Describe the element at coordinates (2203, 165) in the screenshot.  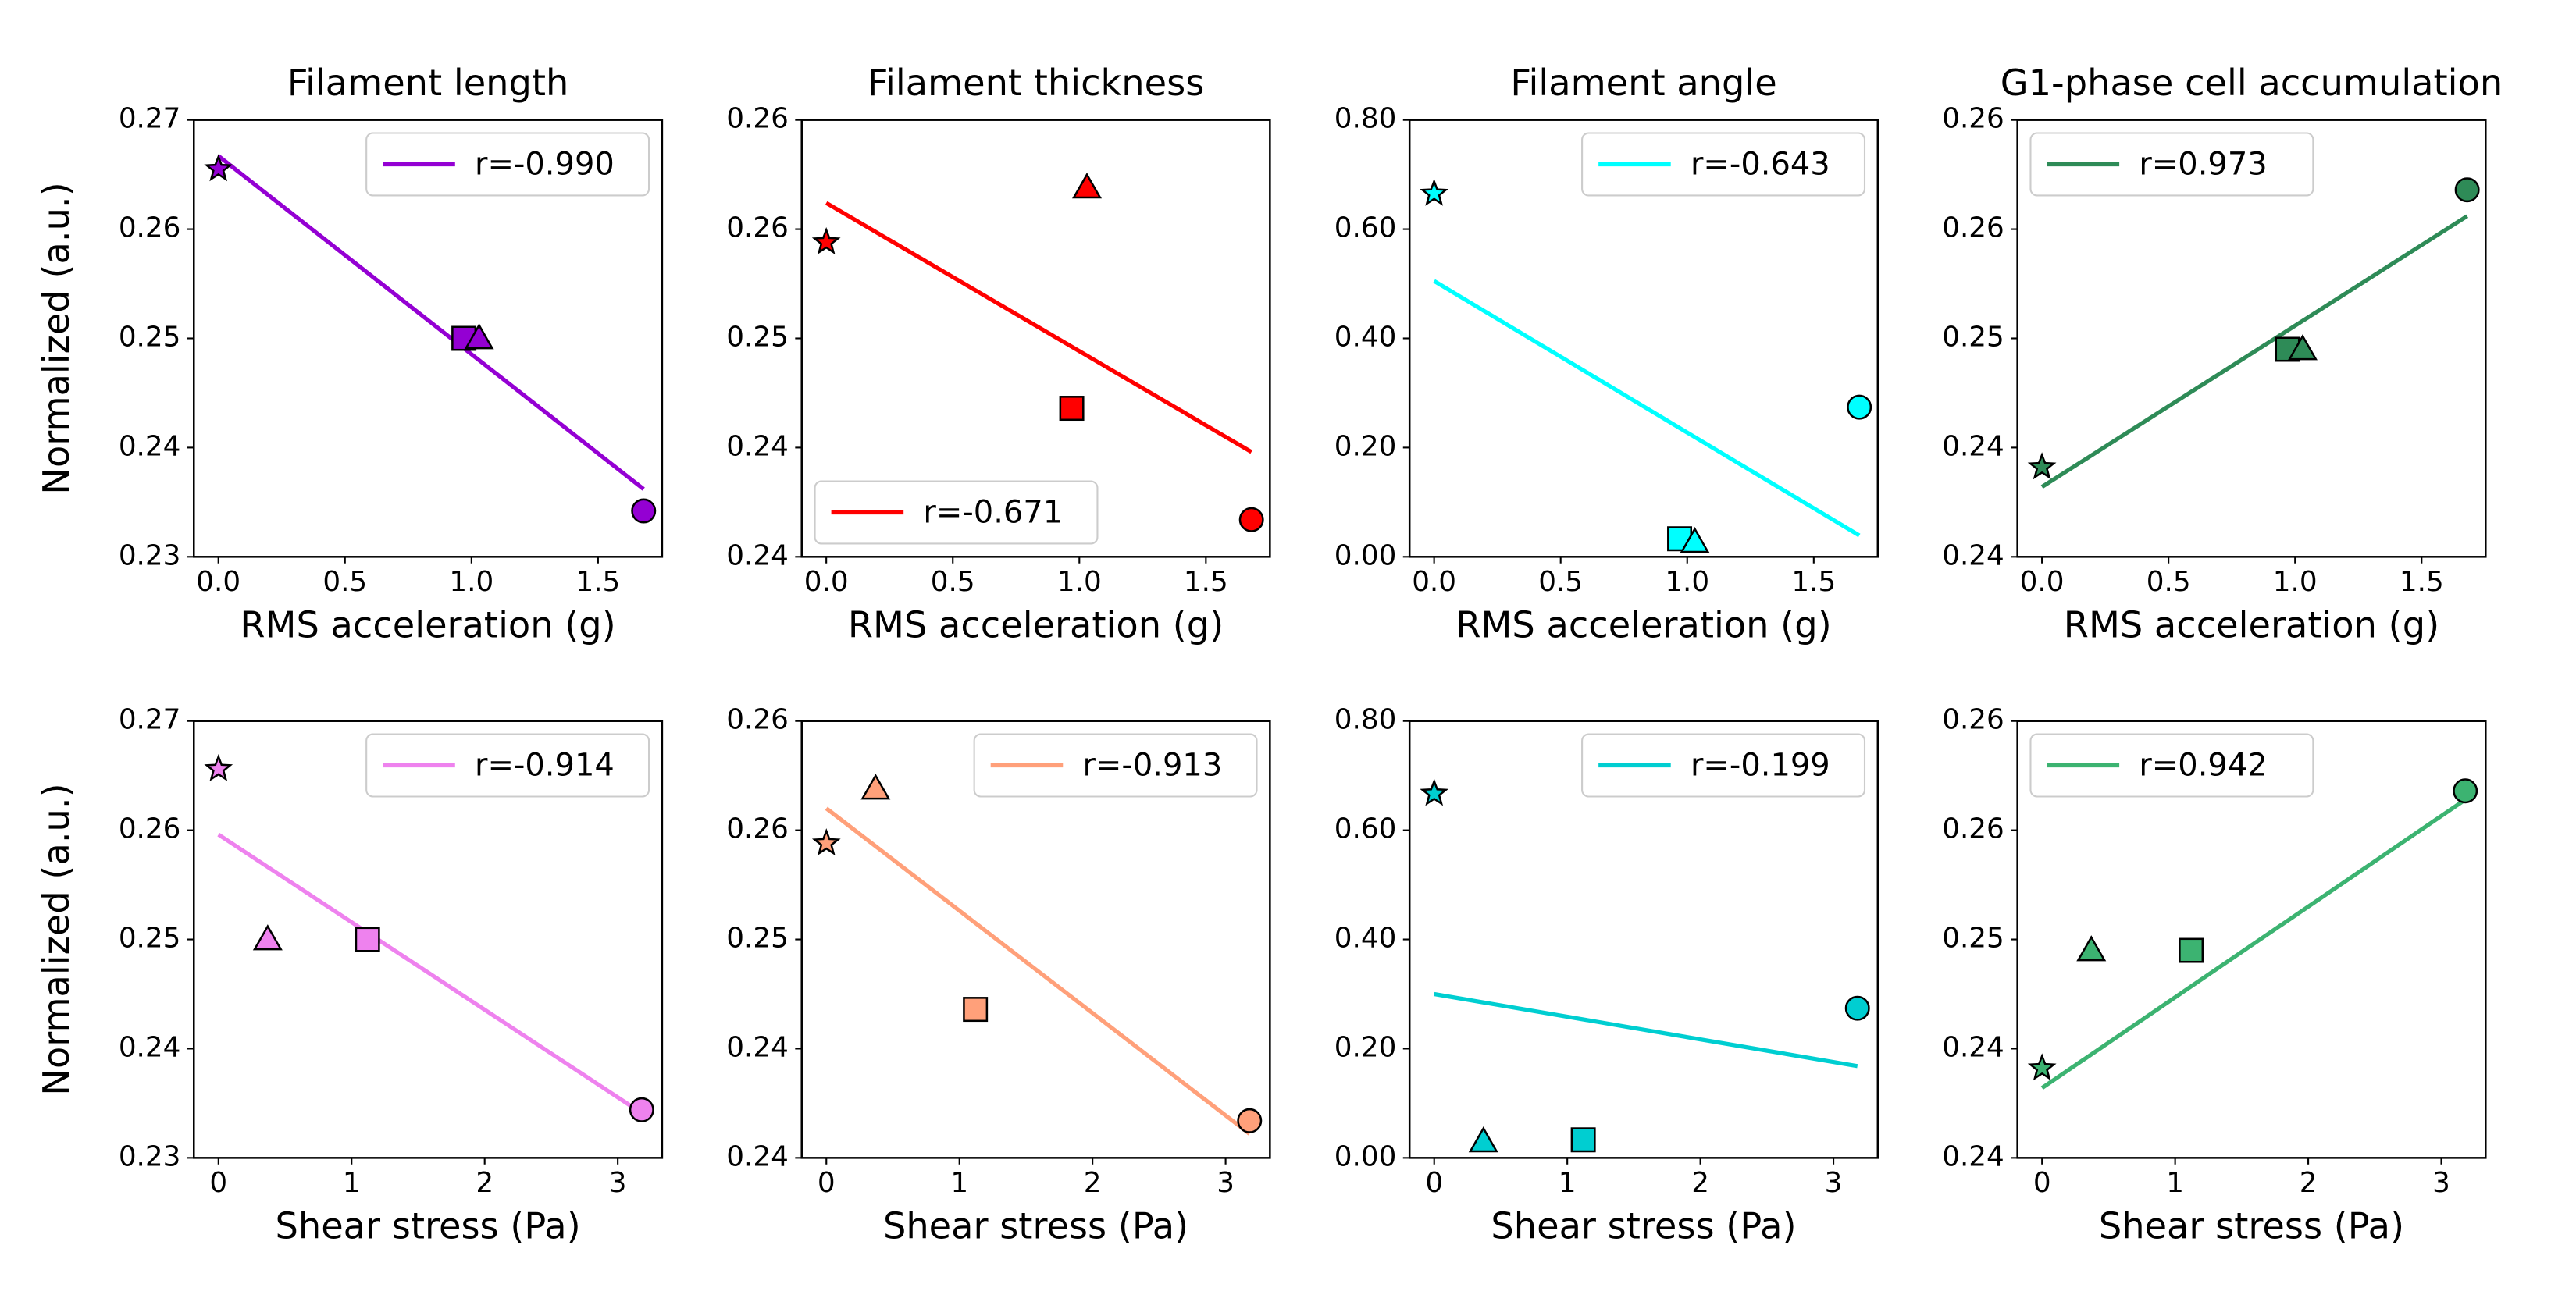
I see `legend-label: r=0.973` at that location.